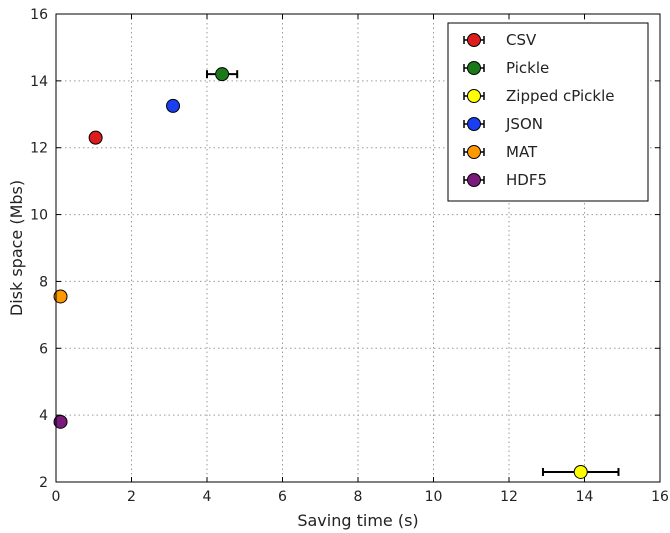 This screenshot has width=670, height=533. I want to click on x-tick-label: 4, so click(207, 497).